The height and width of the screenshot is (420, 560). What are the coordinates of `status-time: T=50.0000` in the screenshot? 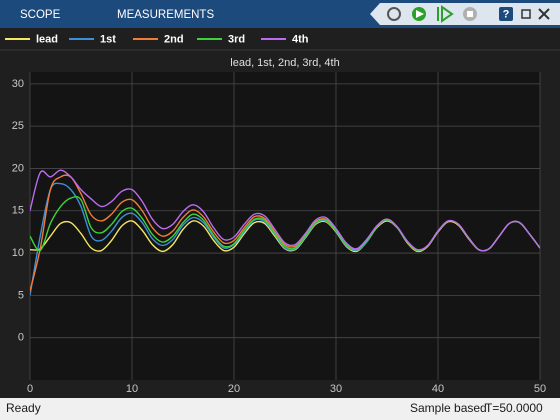 It's located at (514, 408).